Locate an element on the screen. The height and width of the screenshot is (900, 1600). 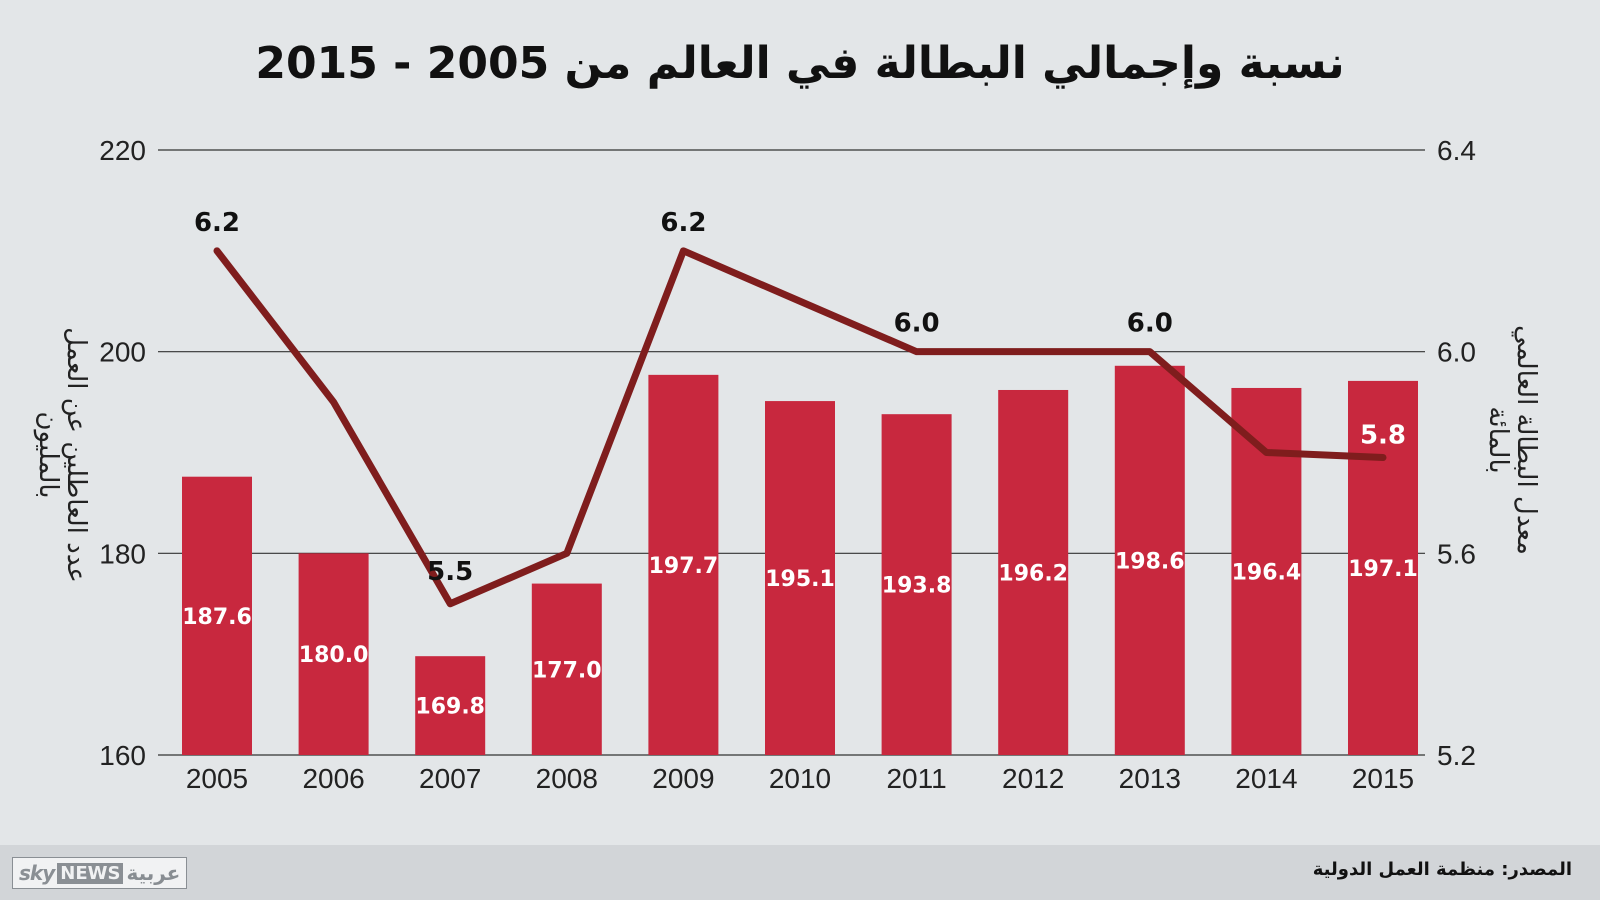
x-tick-label: 2008 is located at coordinates (567, 778).